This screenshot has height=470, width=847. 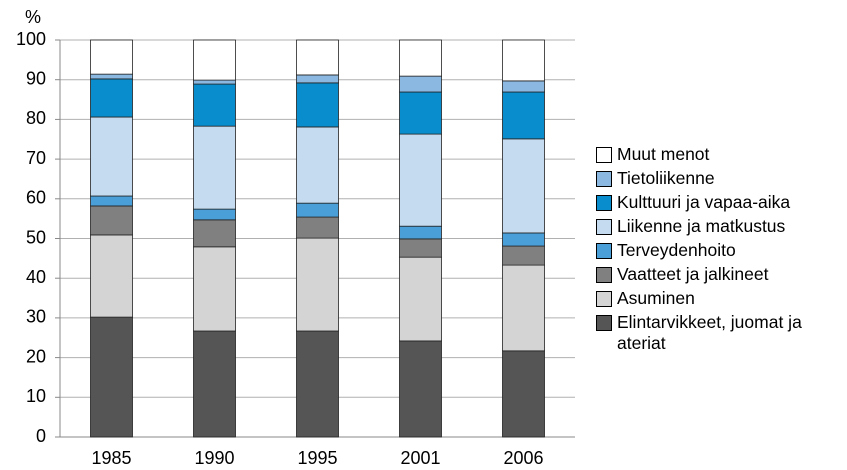 I want to click on legend-item: Terveydenhoito, so click(x=720, y=250).